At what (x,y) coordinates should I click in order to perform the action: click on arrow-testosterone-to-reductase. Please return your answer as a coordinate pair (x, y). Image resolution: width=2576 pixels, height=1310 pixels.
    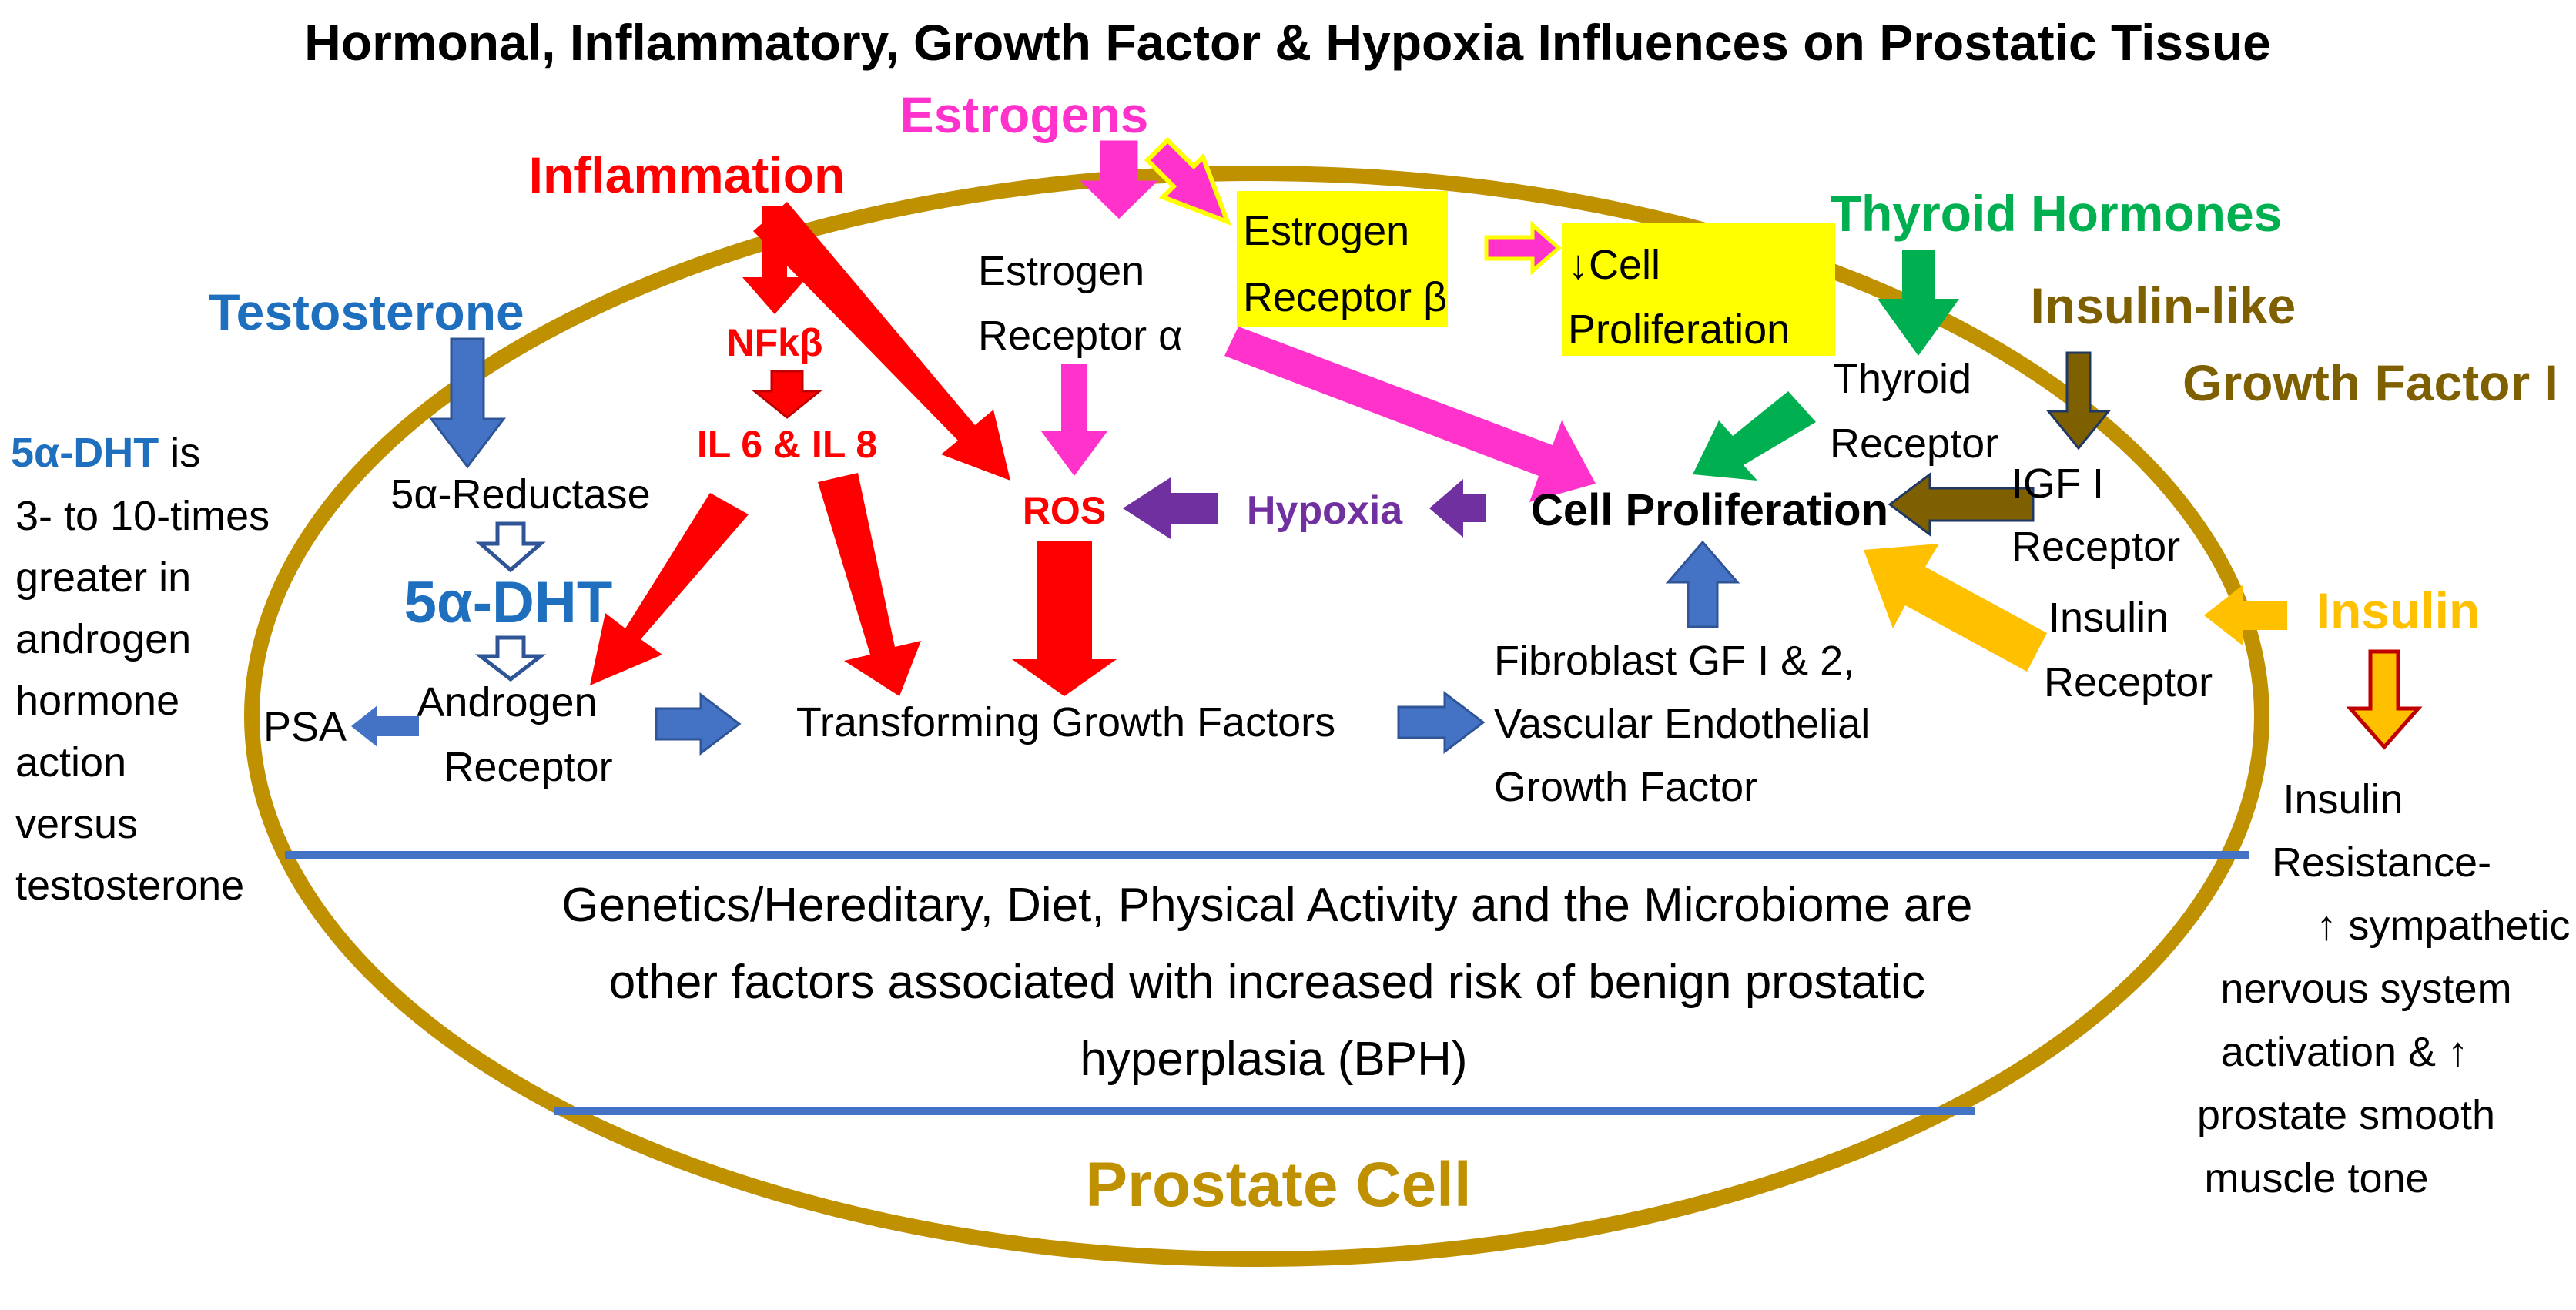
    Looking at the image, I should click on (468, 403).